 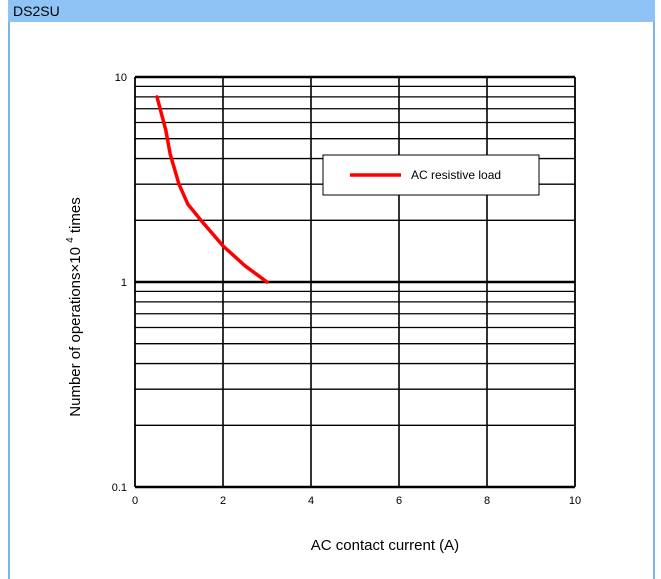 I want to click on x-tick-label: 2, so click(x=223, y=501).